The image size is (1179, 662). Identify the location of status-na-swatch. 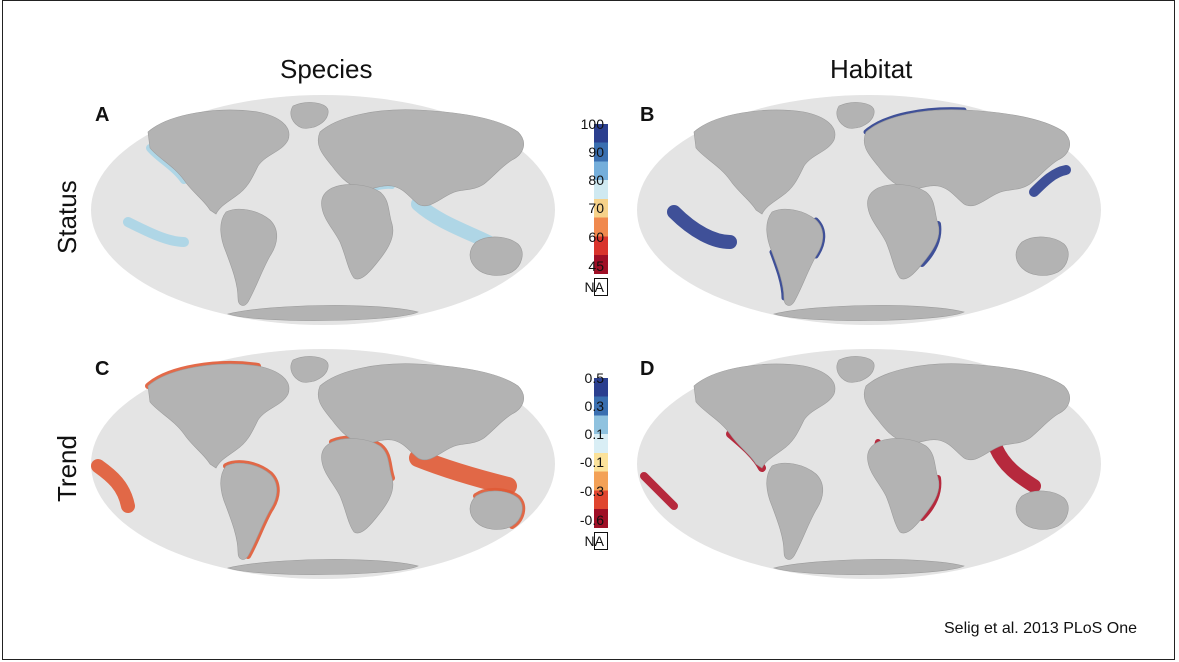
(601, 287).